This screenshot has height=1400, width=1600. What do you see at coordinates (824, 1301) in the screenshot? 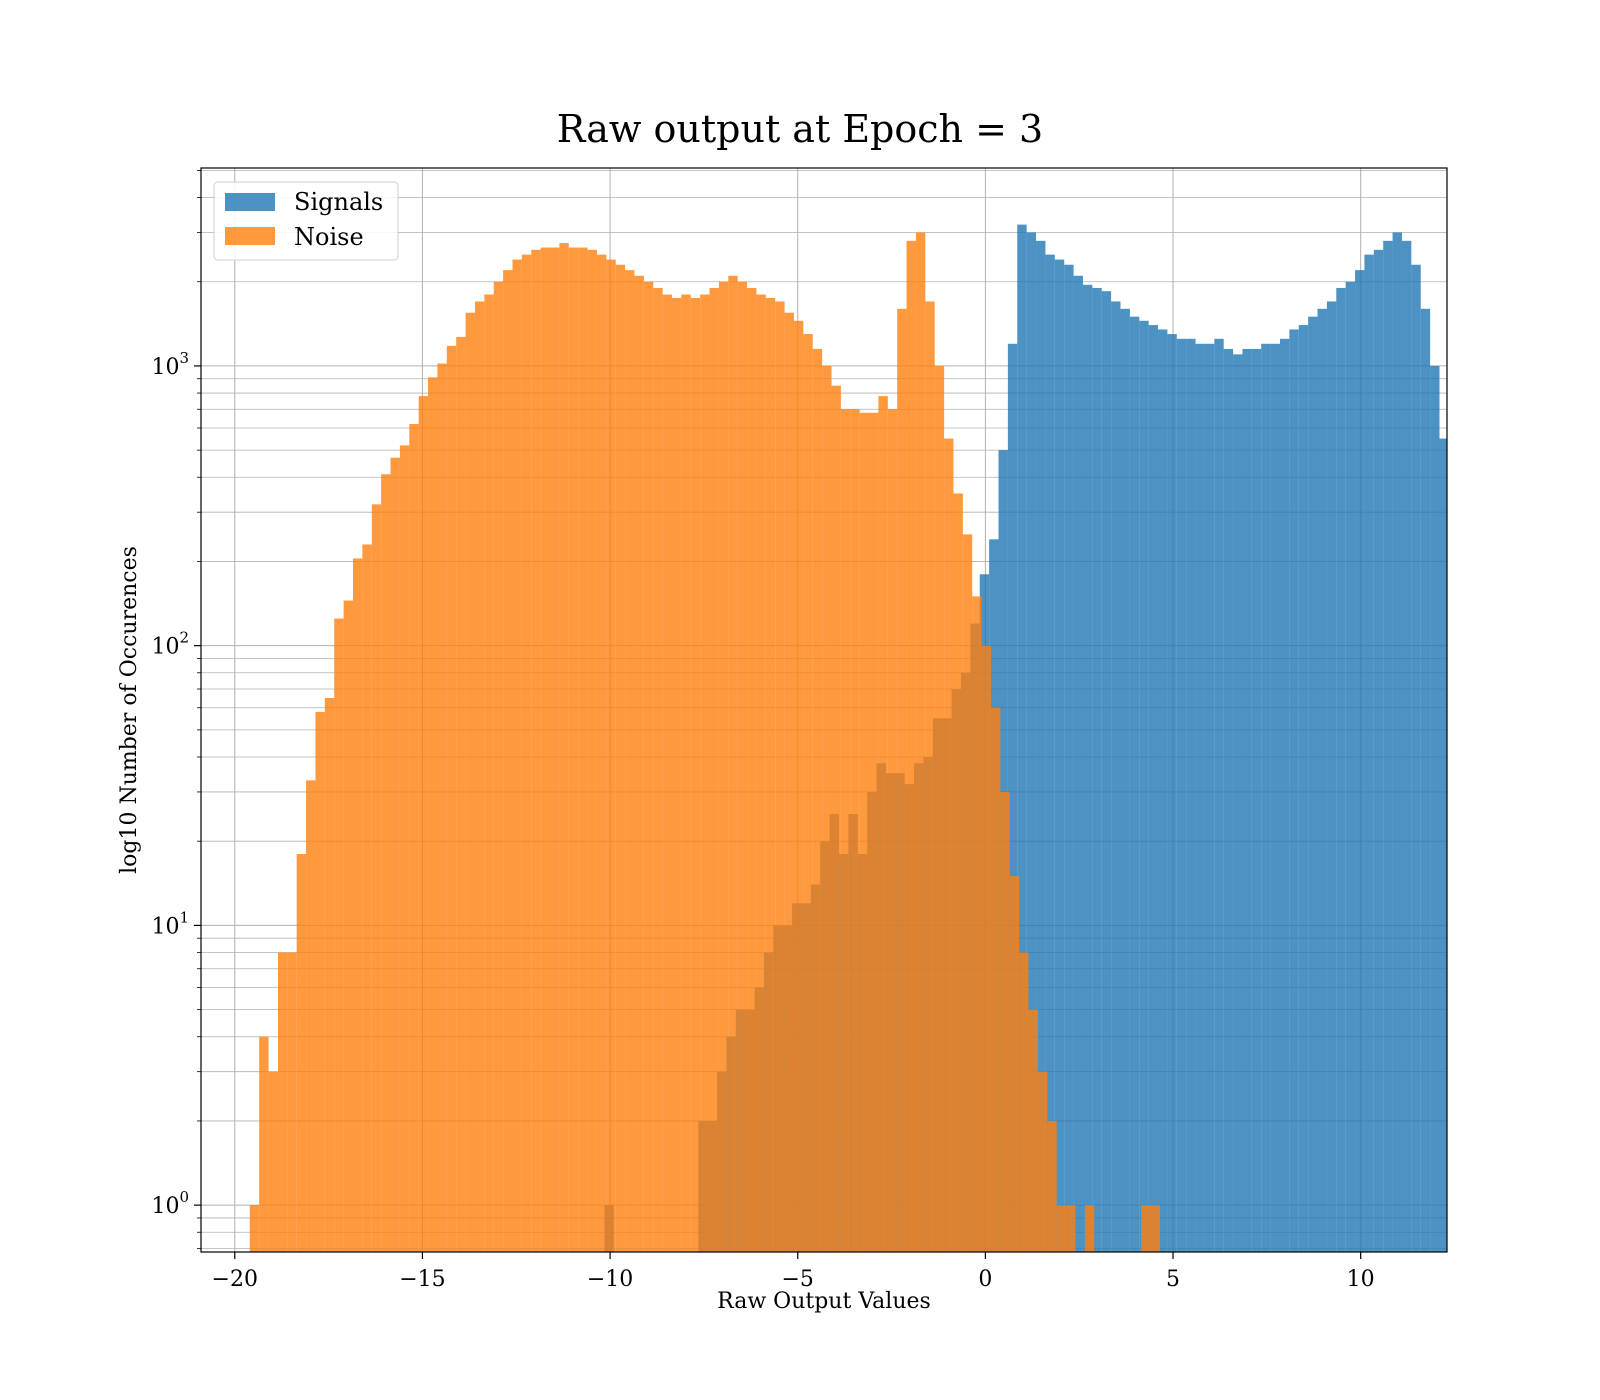
I see `x-axis-label: Raw Output Values` at bounding box center [824, 1301].